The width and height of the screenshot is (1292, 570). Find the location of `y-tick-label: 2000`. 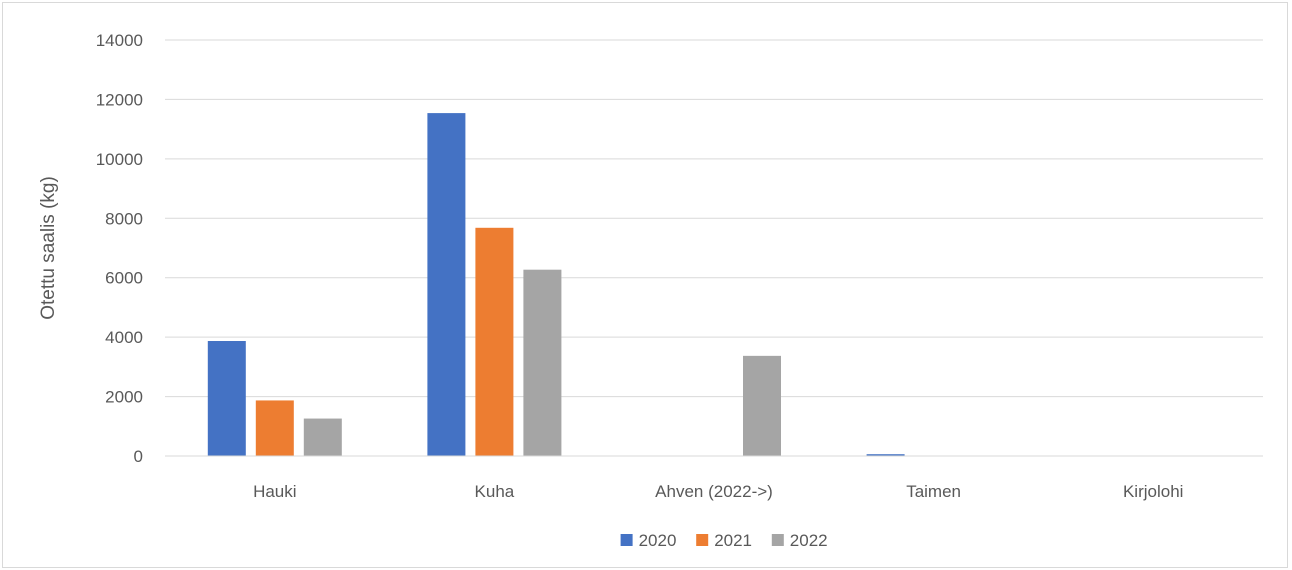

y-tick-label: 2000 is located at coordinates (124, 397).